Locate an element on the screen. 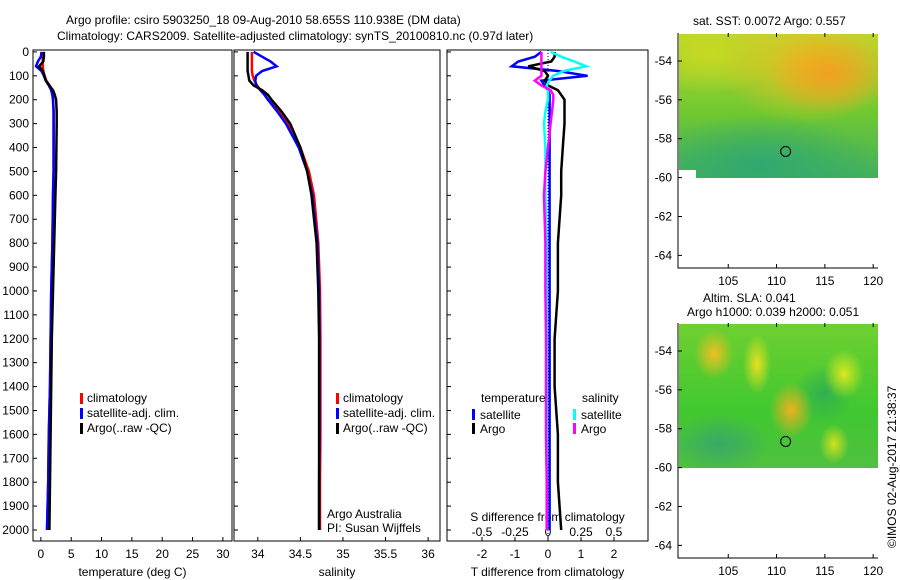 The image size is (900, 580). depth-tick-label: 1700 is located at coordinates (15, 458).